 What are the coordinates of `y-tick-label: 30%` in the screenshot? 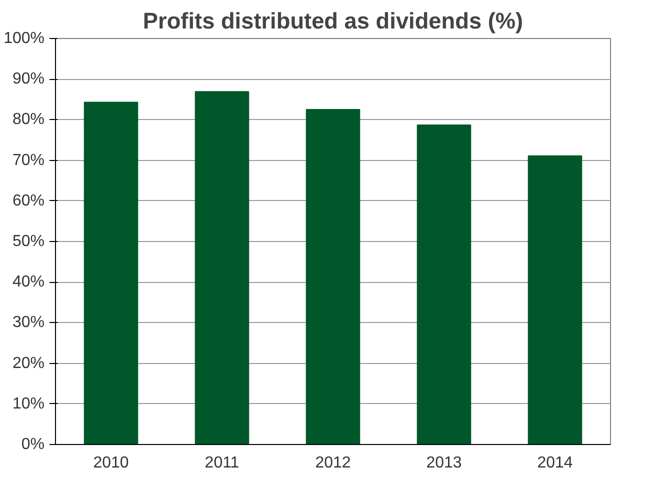 It's located at (28, 323).